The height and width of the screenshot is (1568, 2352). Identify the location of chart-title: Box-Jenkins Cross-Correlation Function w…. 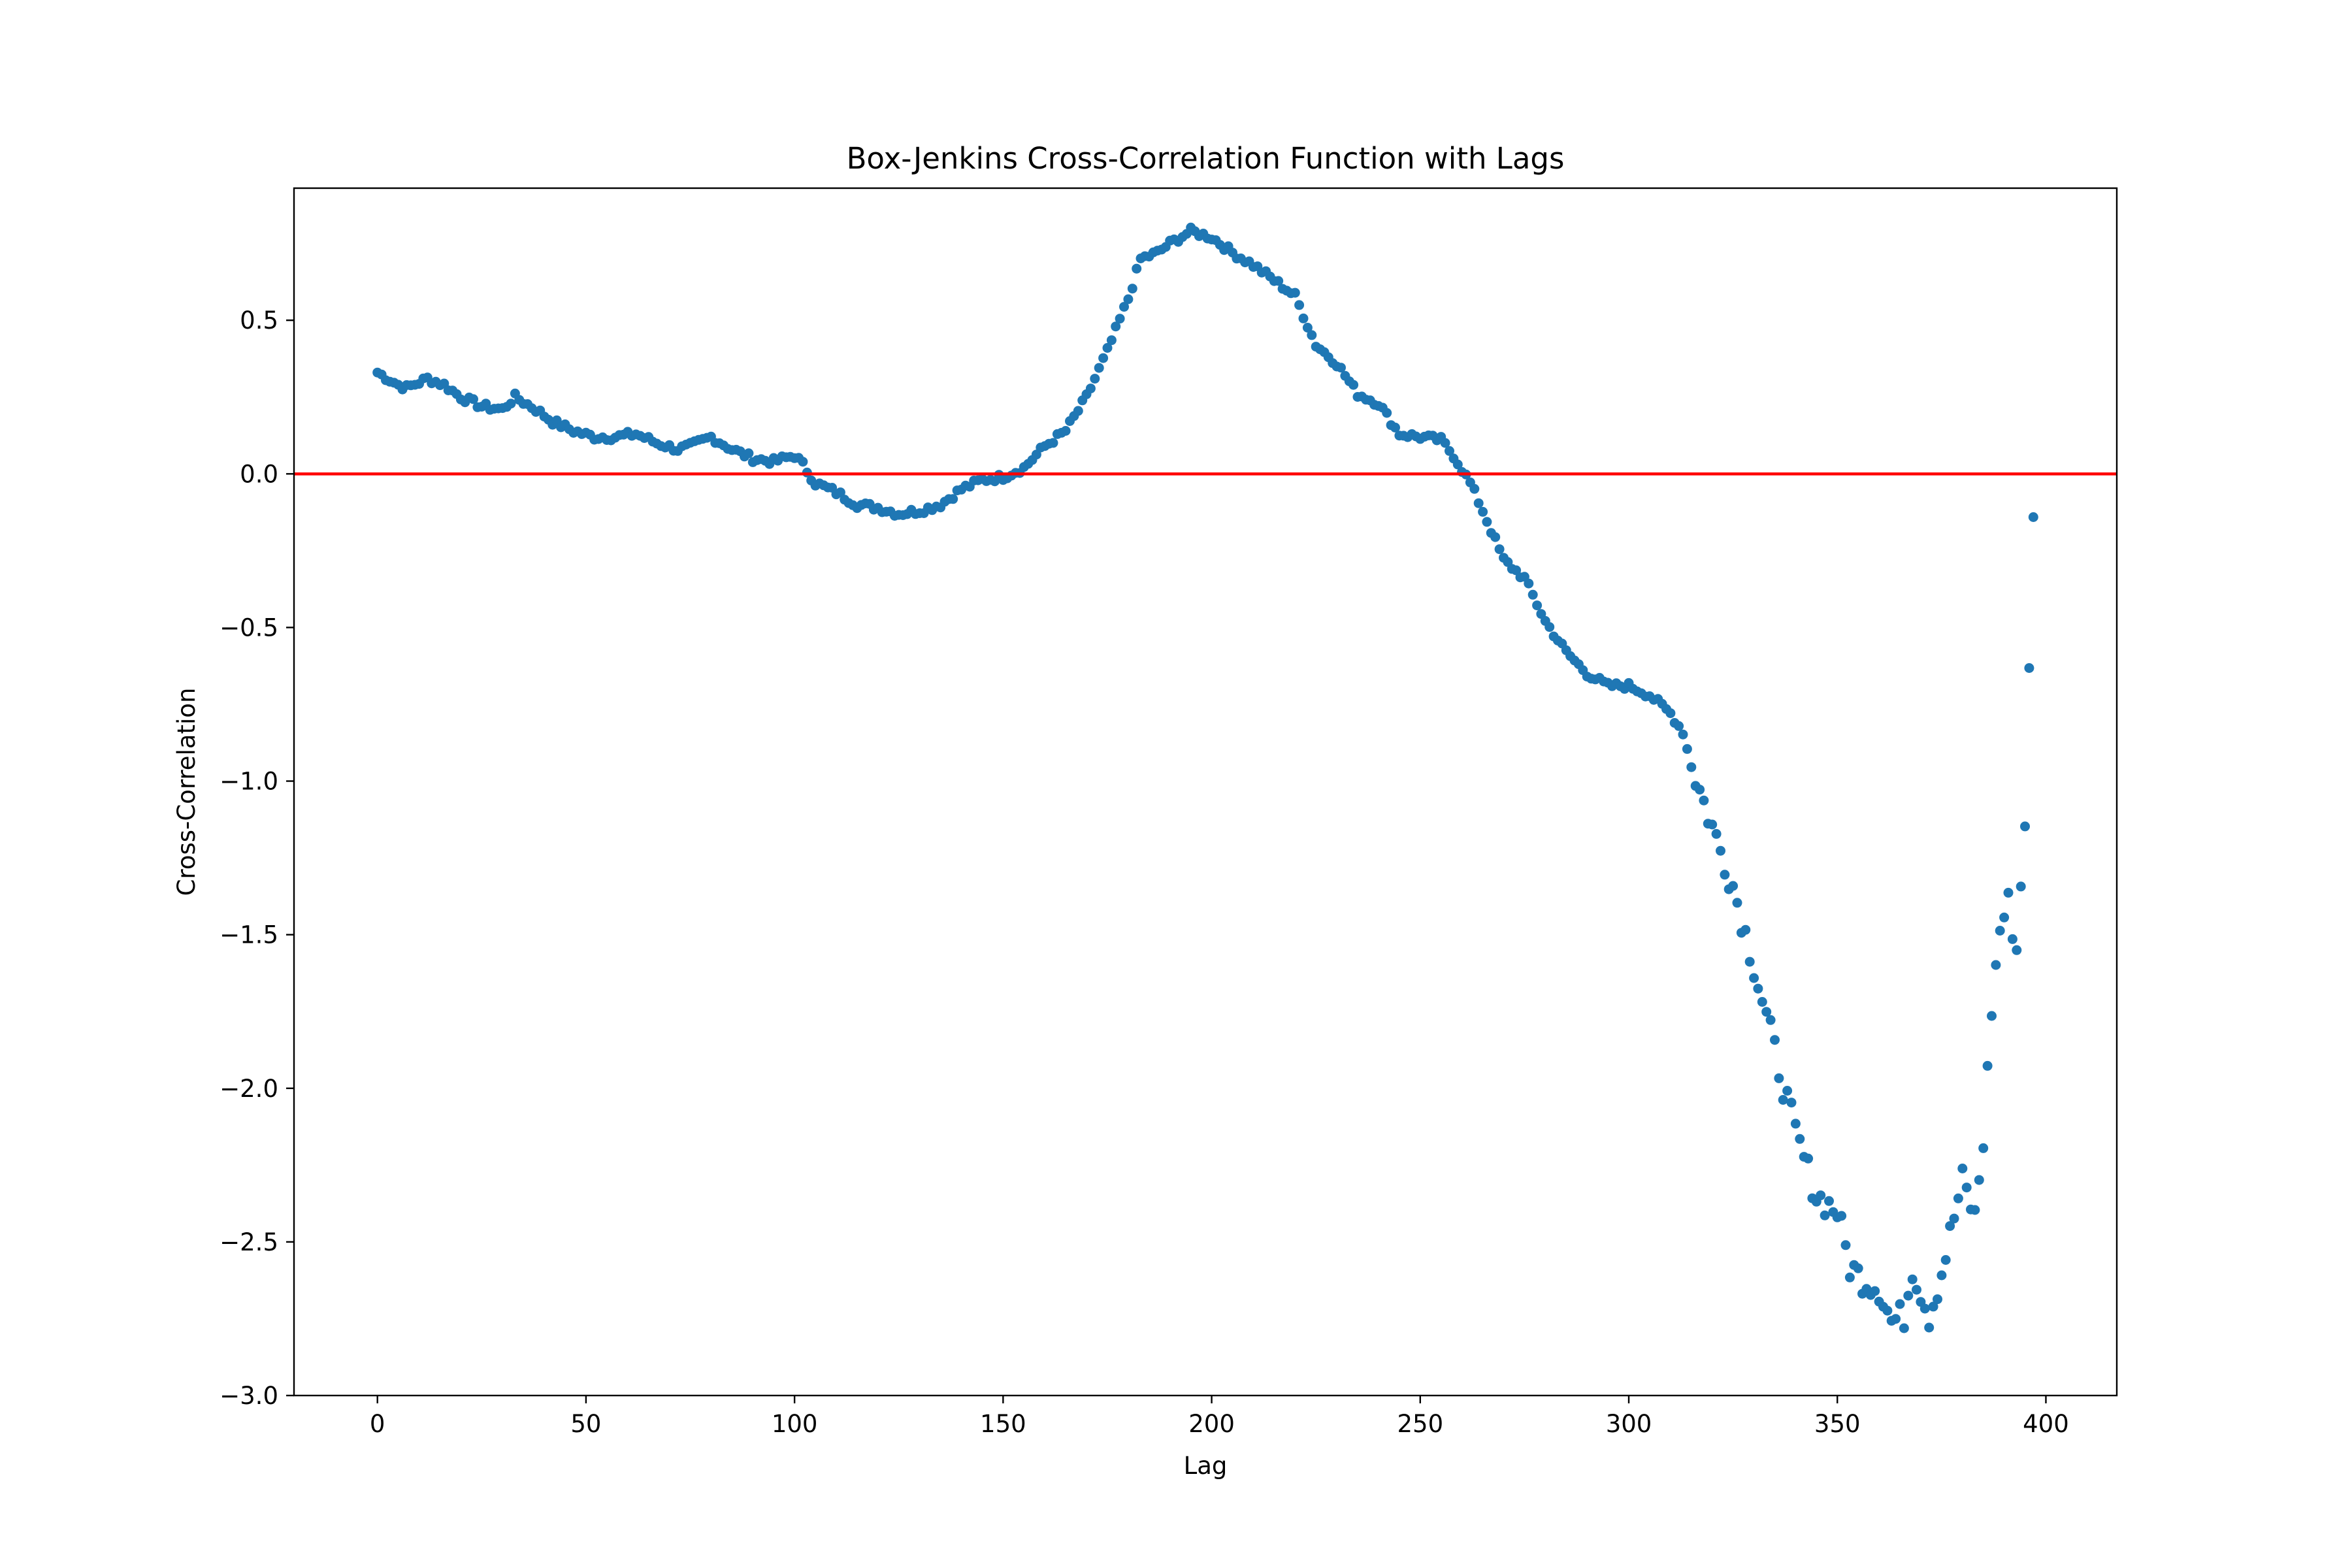
(1206, 158).